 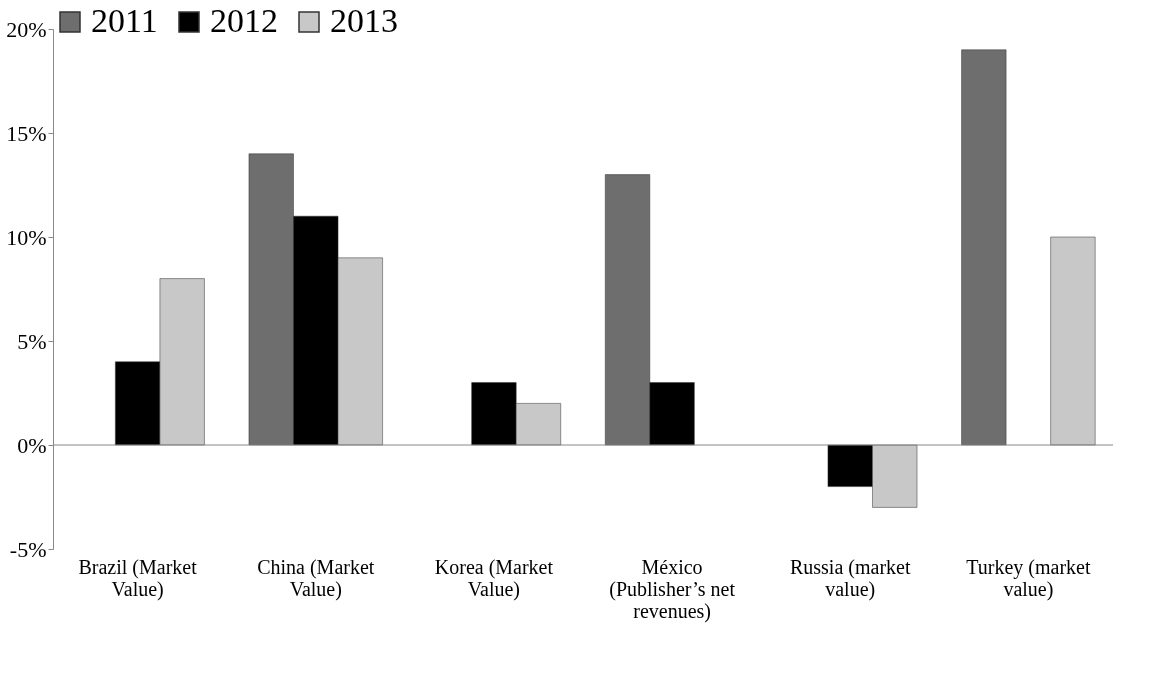 I want to click on y-tick-label: -5%, so click(x=28, y=549).